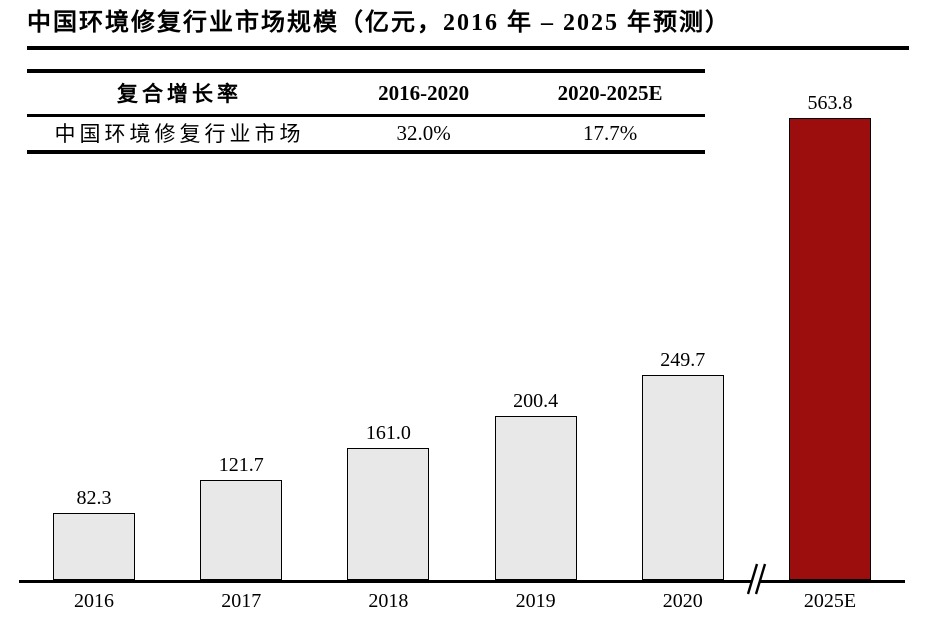  What do you see at coordinates (180, 94) in the screenshot?
I see `table-header-cagr: 复合增长率` at bounding box center [180, 94].